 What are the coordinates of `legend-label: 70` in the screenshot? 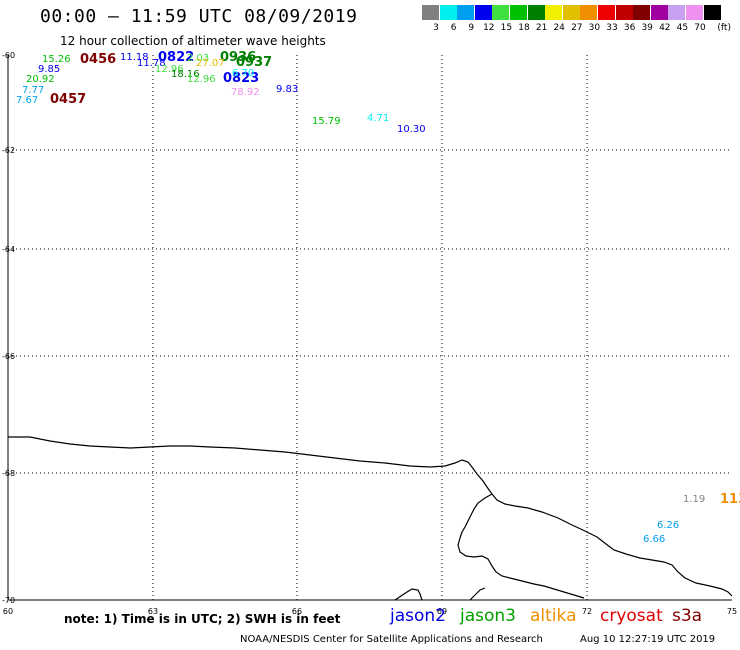 It's located at (700, 28).